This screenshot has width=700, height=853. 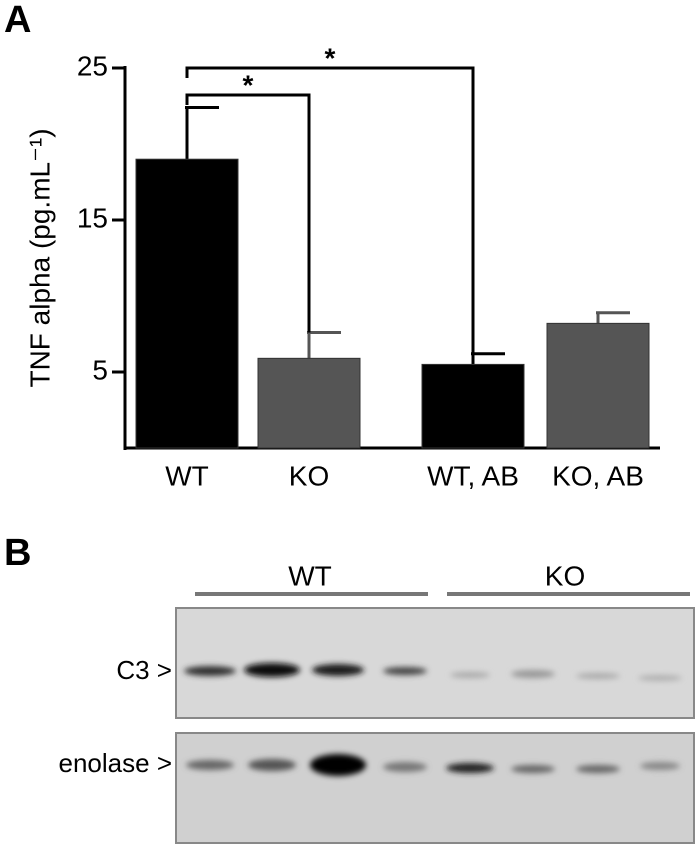 I want to click on y-axis-label: TNF alpha (pg.mL⁻¹), so click(x=39, y=257).